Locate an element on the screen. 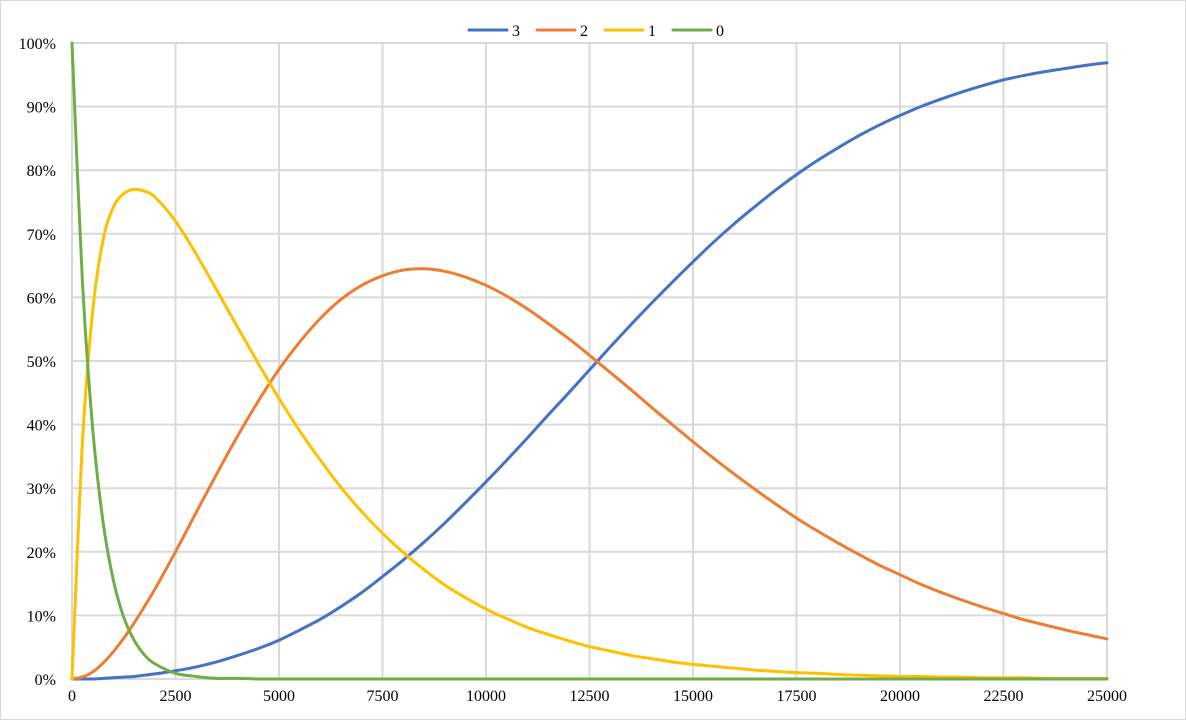 This screenshot has width=1186, height=720. x-tick-label: 0 is located at coordinates (72, 696).